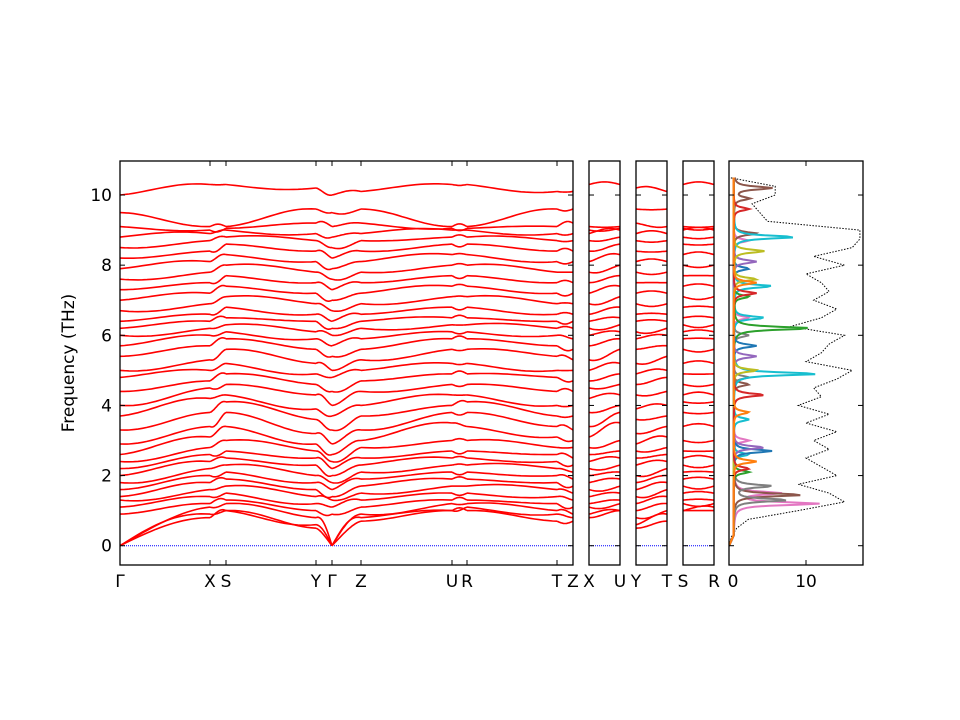  What do you see at coordinates (106, 336) in the screenshot?
I see `y-tick-label: 6` at bounding box center [106, 336].